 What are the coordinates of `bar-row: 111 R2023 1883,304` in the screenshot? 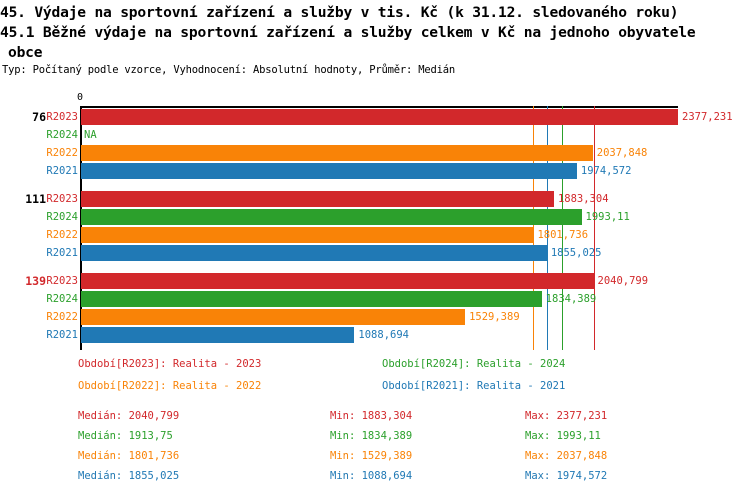 It's located at (375, 199).